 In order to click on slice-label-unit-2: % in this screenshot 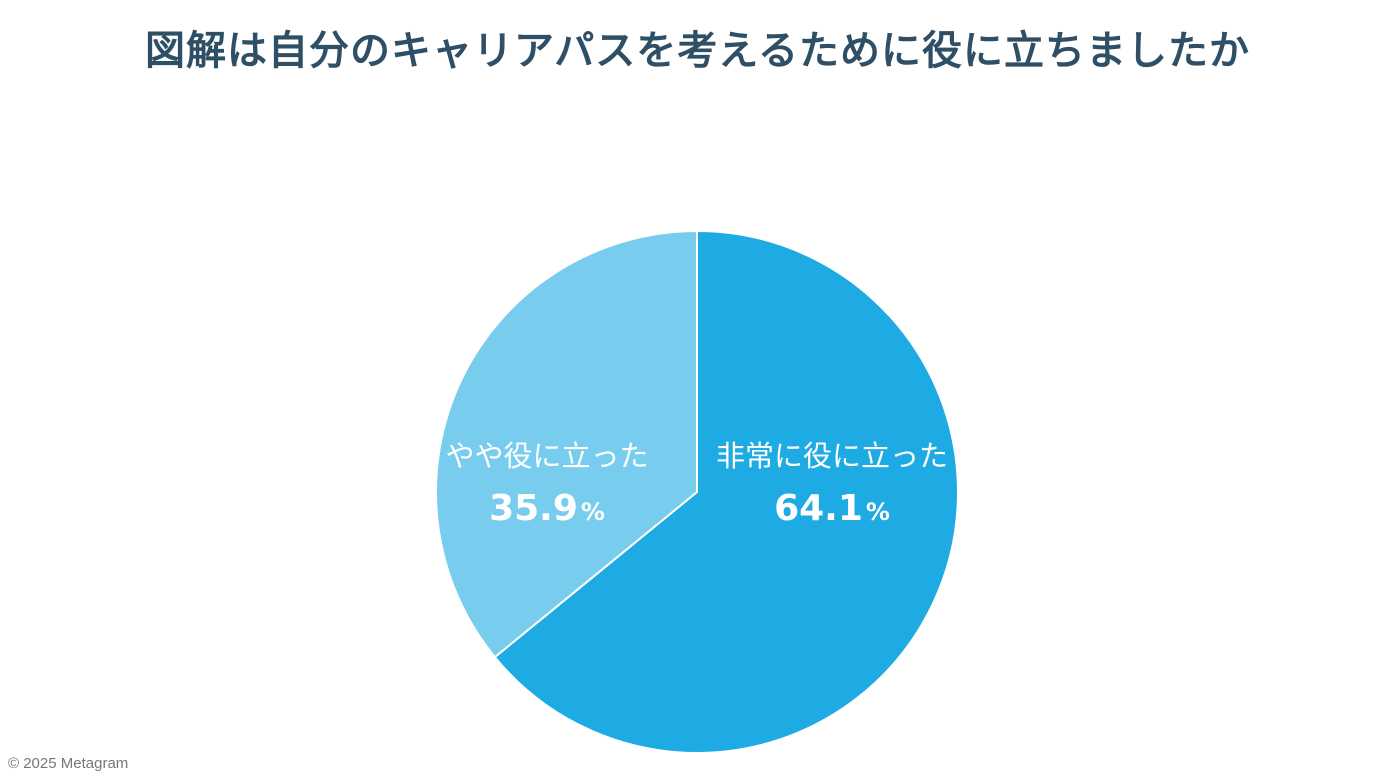, I will do `click(593, 512)`.